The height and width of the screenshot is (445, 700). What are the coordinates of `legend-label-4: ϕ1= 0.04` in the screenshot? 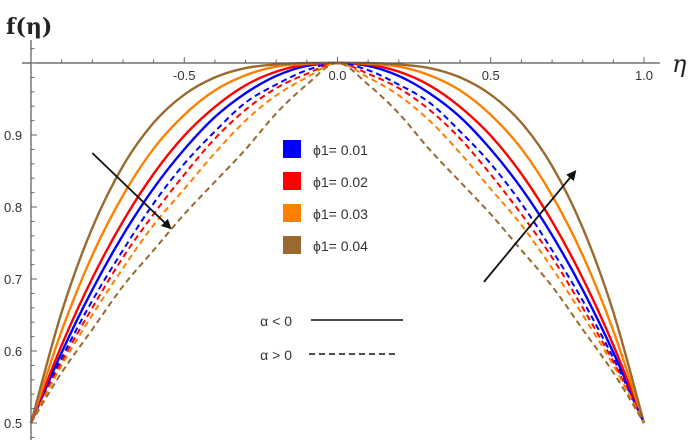 It's located at (340, 246).